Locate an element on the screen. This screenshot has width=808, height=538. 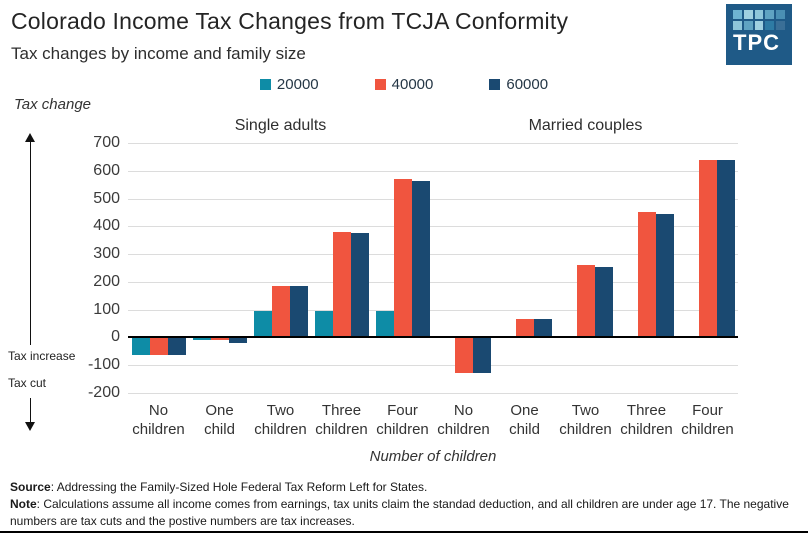
tpc-logo: TPC is located at coordinates (759, 34).